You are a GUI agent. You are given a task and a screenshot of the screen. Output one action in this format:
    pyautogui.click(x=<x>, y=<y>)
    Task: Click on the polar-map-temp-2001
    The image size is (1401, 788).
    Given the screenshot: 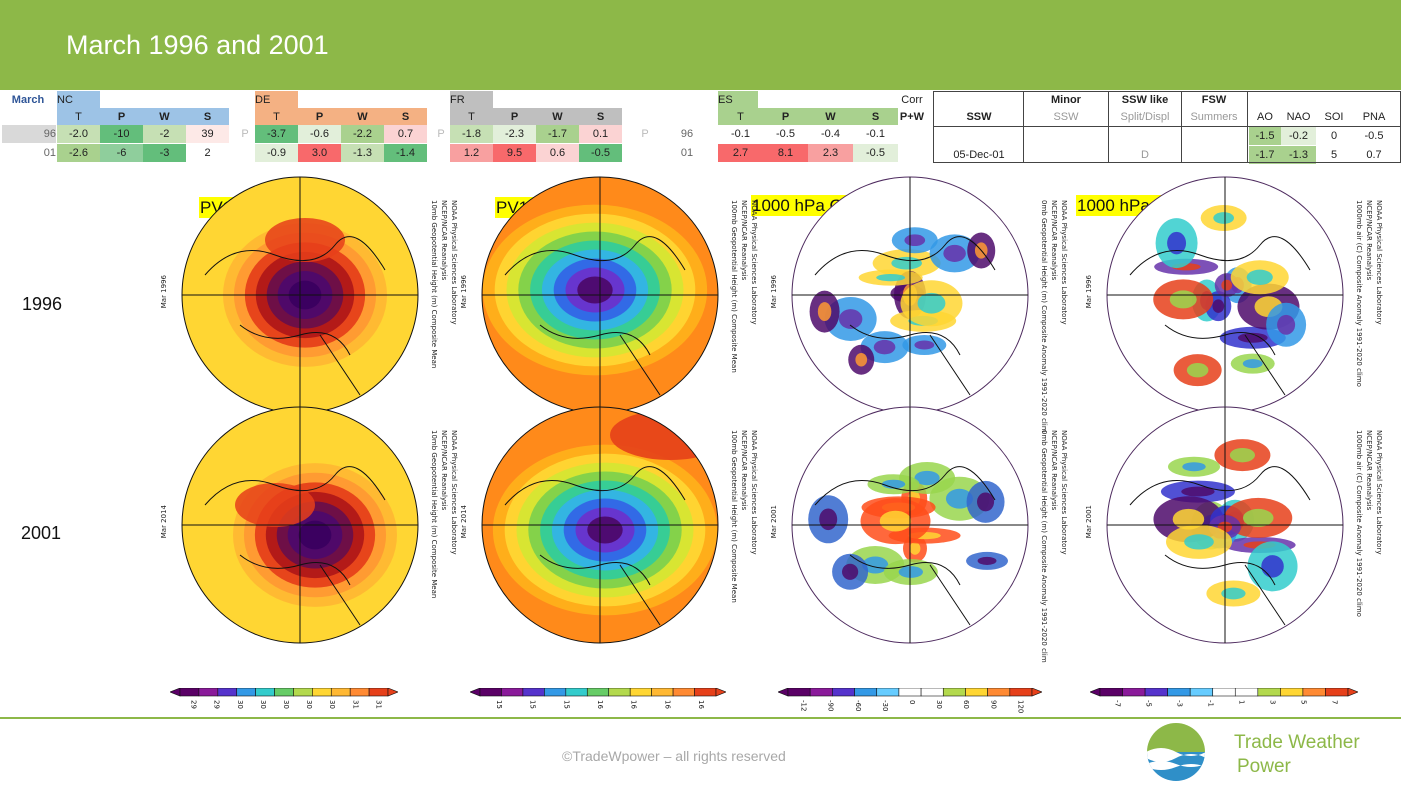 What is the action you would take?
    pyautogui.click(x=1225, y=525)
    